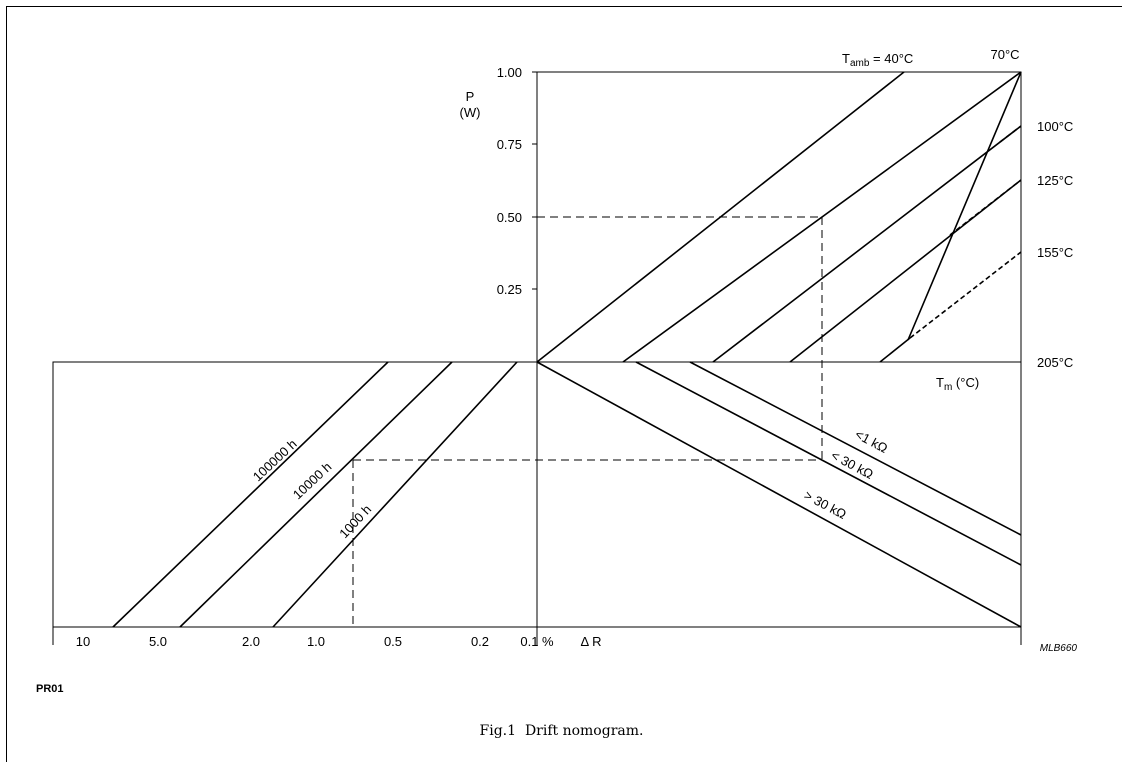  I want to click on resistance-label-under-1k: <1 kΩ, so click(872, 441).